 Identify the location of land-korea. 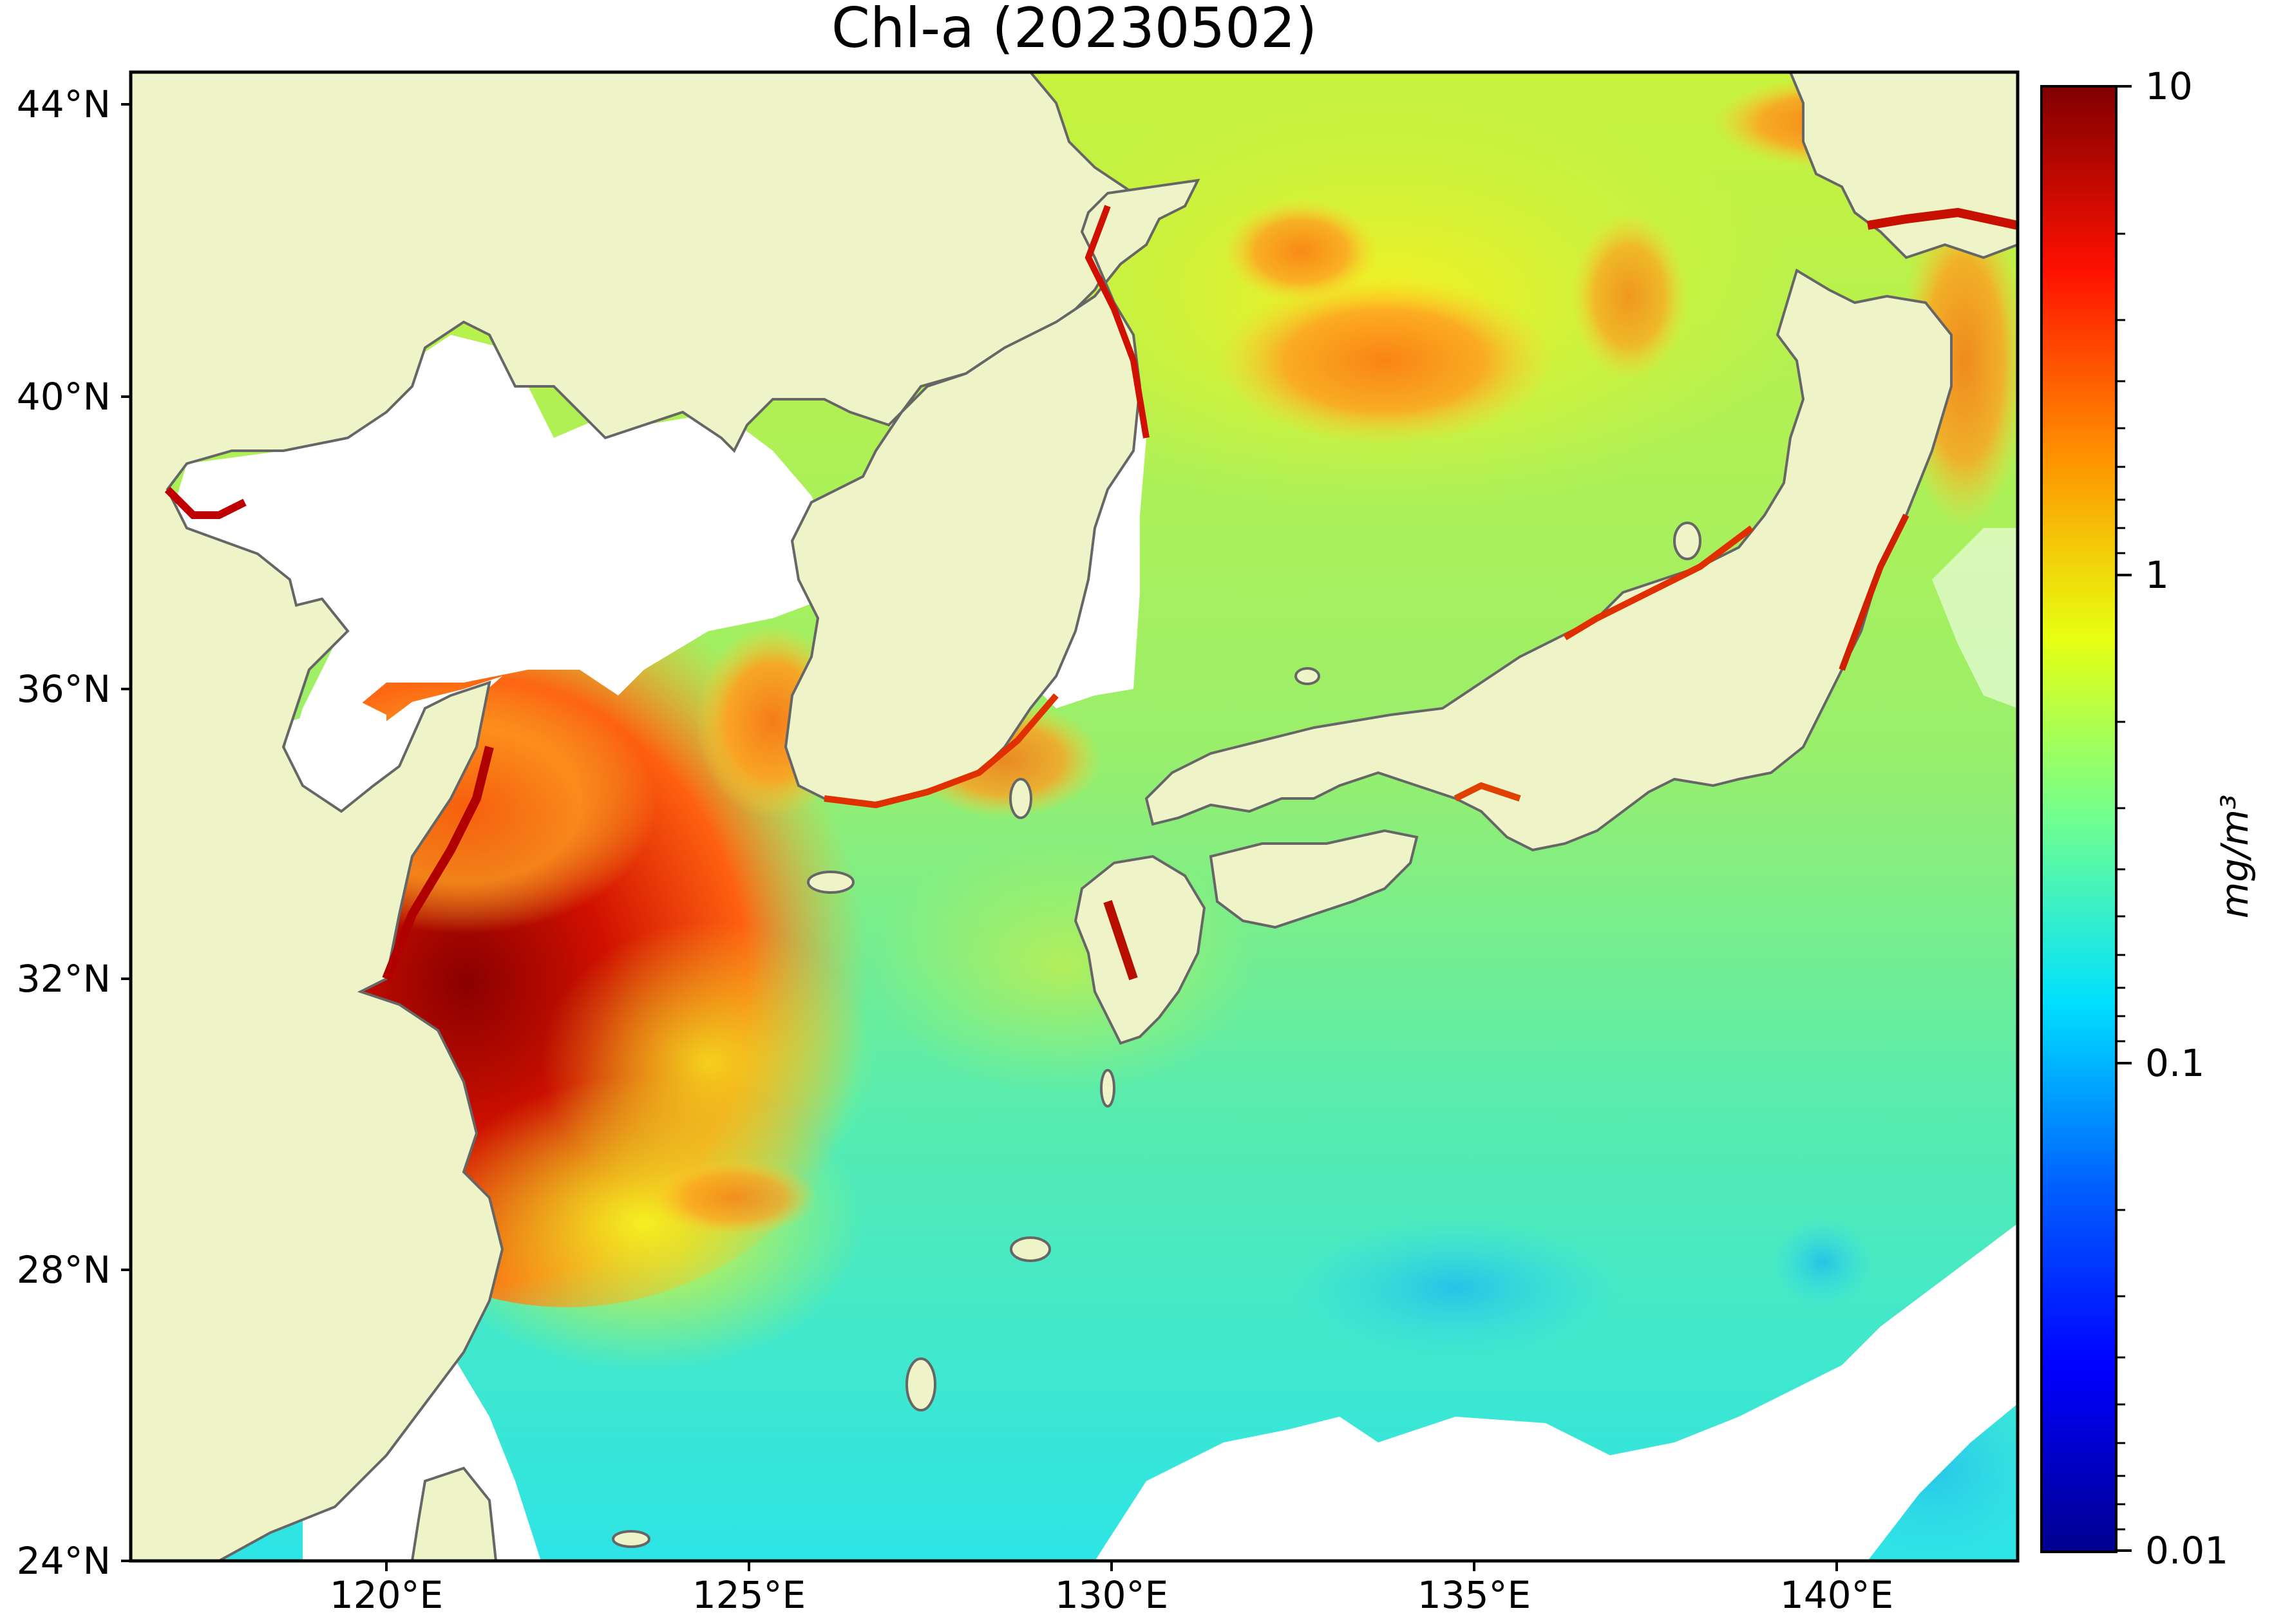
(992, 493).